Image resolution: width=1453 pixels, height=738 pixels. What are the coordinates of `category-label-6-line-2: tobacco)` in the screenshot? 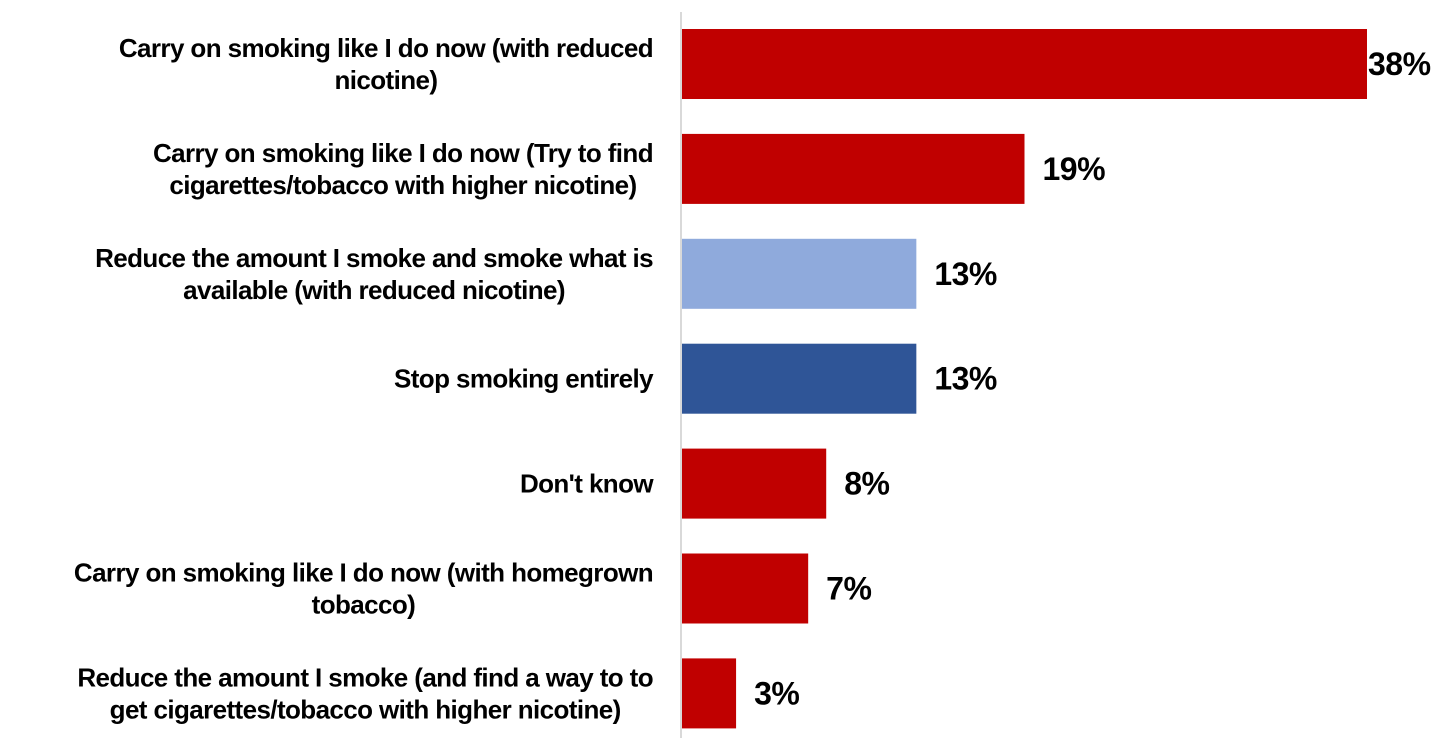 It's located at (364, 605).